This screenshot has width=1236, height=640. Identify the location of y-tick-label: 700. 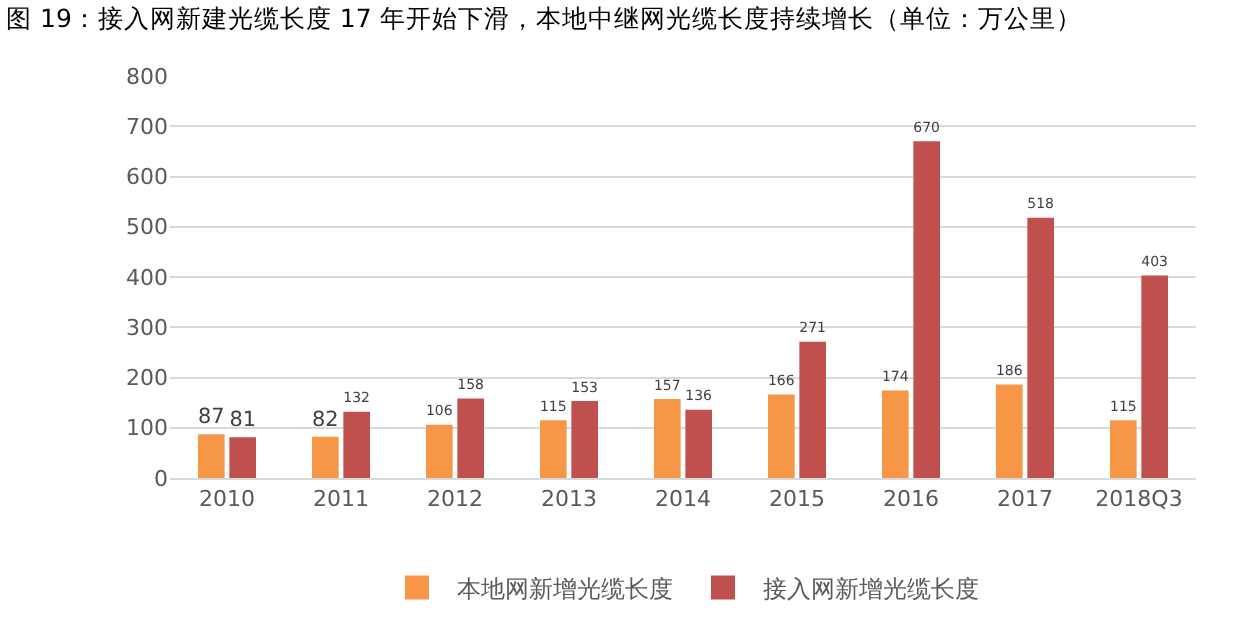
(147, 126).